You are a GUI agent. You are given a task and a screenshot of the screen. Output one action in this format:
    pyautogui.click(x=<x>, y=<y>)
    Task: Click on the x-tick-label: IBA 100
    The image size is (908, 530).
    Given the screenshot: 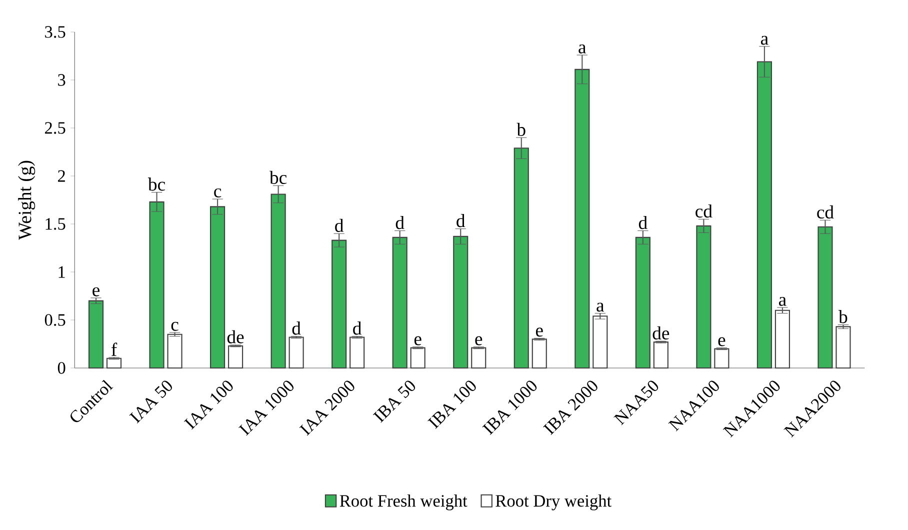 What is the action you would take?
    pyautogui.click(x=452, y=404)
    